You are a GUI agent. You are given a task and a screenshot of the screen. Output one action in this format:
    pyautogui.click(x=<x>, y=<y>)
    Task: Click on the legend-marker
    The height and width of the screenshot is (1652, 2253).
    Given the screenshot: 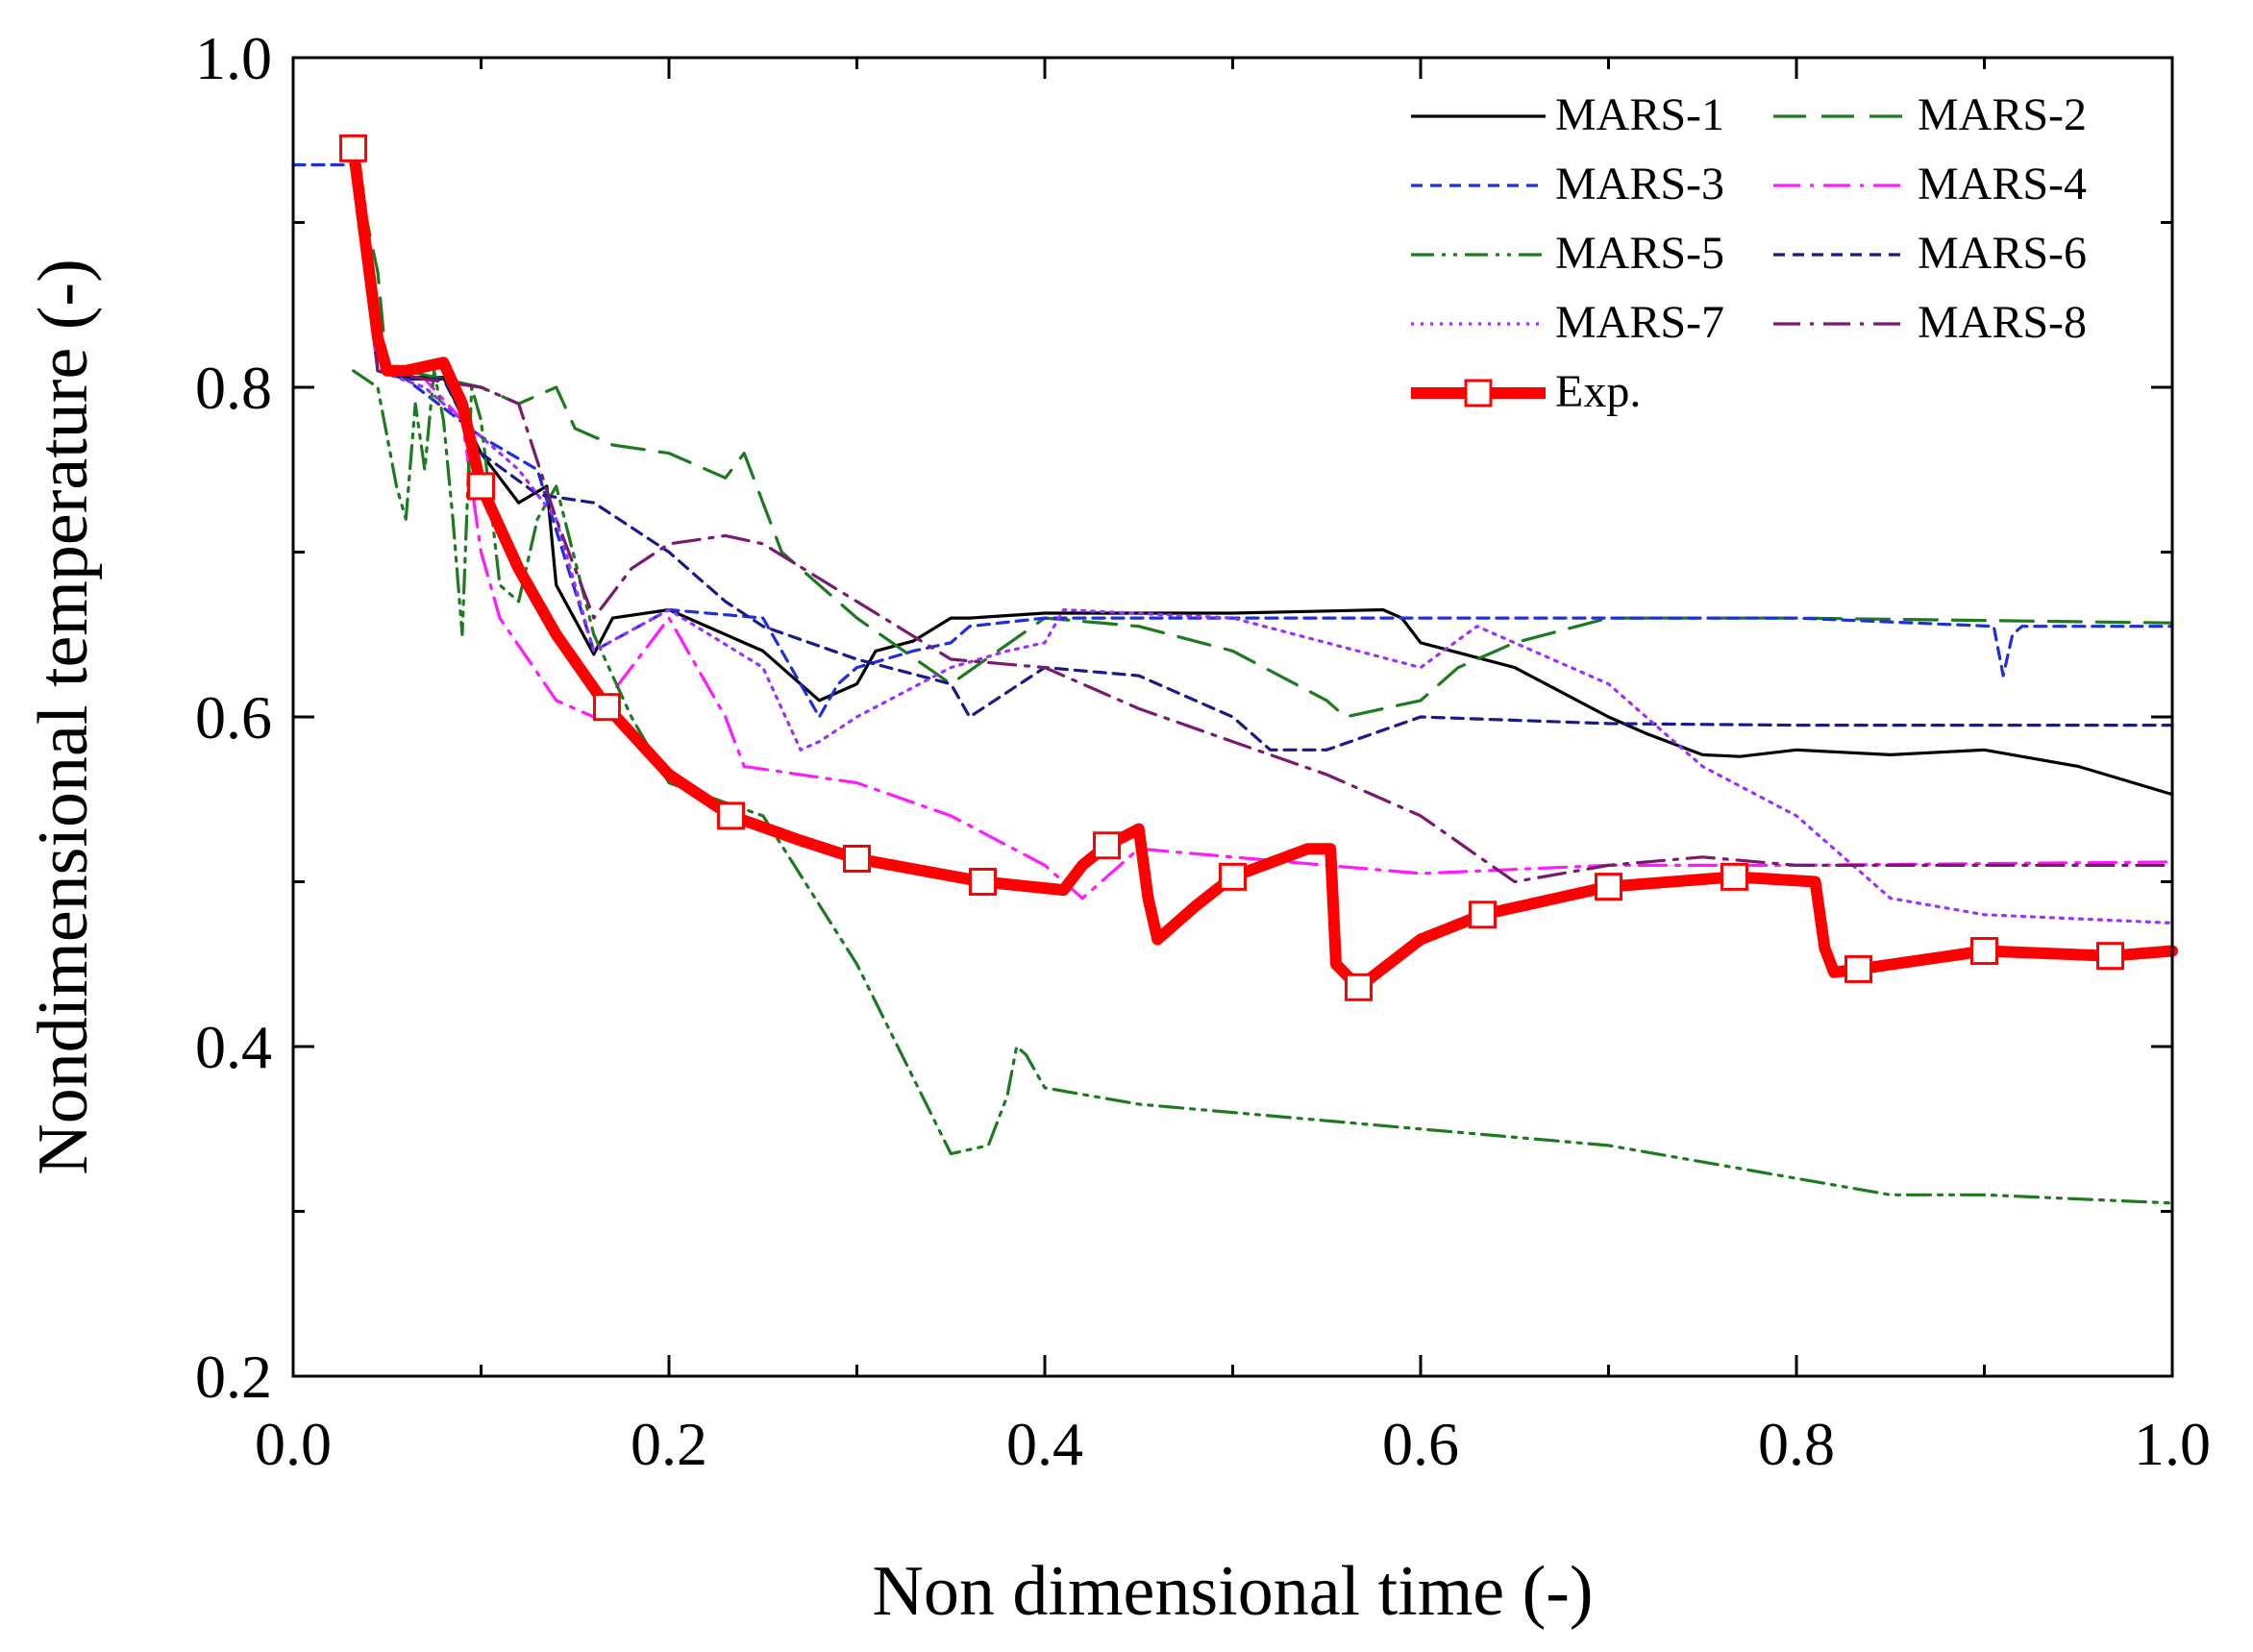 What is the action you would take?
    pyautogui.click(x=1478, y=393)
    